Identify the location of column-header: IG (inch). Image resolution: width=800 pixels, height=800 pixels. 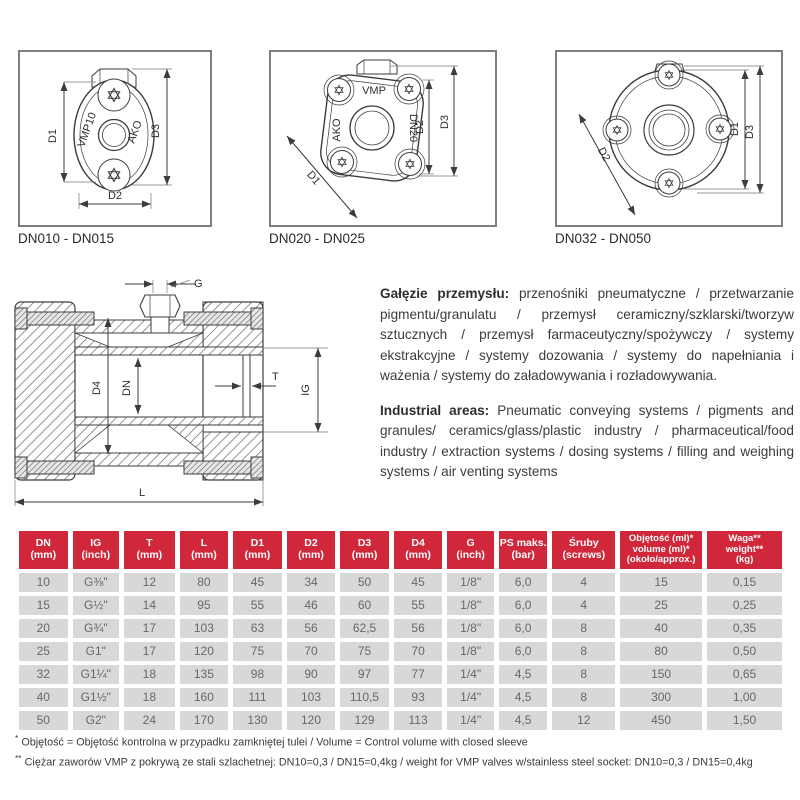
(96, 550).